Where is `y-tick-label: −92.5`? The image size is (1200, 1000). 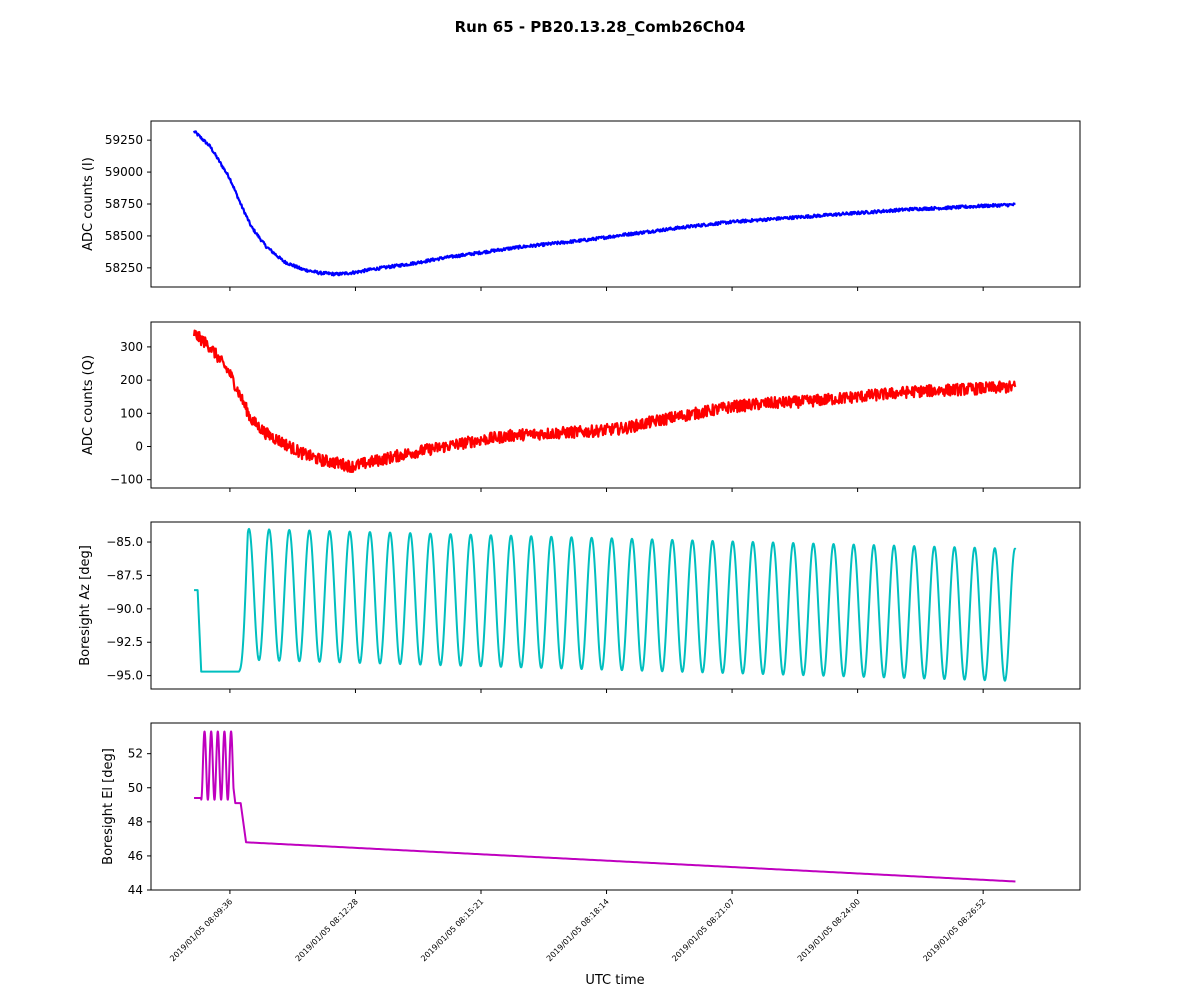 y-tick-label: −92.5 is located at coordinates (124, 642).